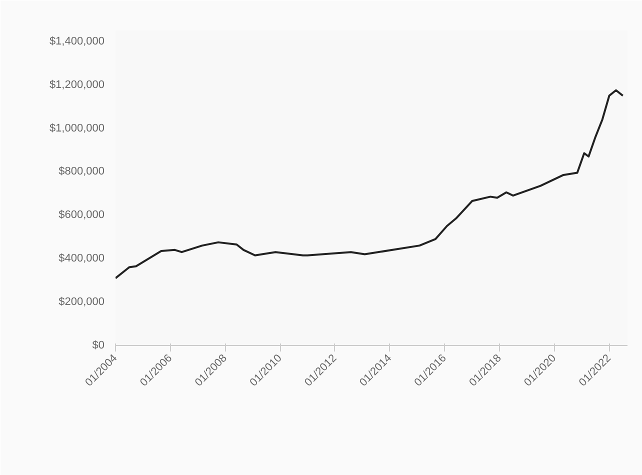  I want to click on y-tick-label: $0, so click(98, 346).